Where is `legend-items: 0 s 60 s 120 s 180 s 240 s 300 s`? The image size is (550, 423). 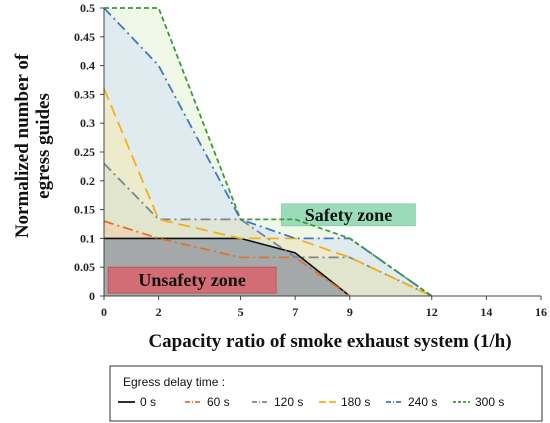
legend-items: 0 s 60 s 120 s 180 s 240 s 300 s is located at coordinates (311, 402).